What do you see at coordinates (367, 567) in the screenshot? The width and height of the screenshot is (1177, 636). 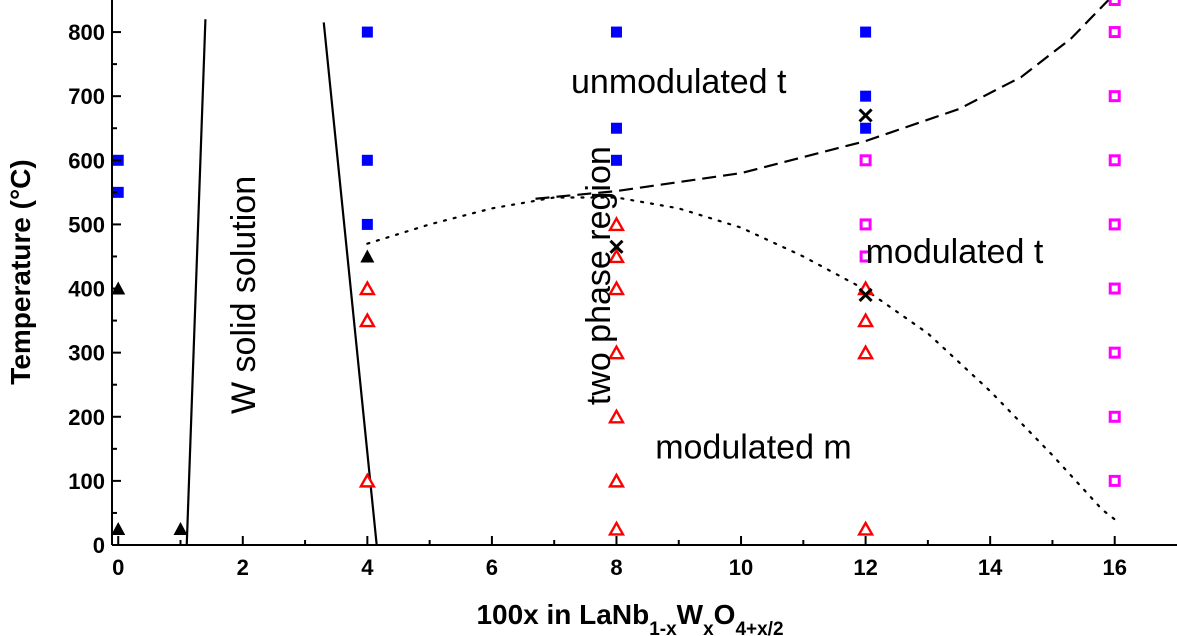 I see `x-tick-label: 4` at bounding box center [367, 567].